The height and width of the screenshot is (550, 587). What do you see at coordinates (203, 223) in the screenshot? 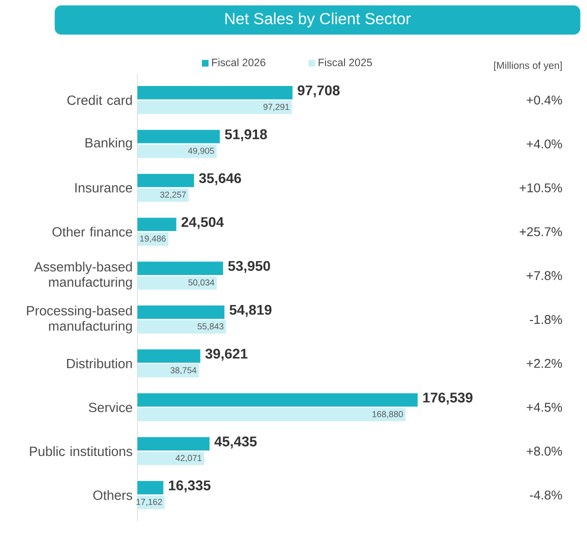
I see `data-label: 24,504` at bounding box center [203, 223].